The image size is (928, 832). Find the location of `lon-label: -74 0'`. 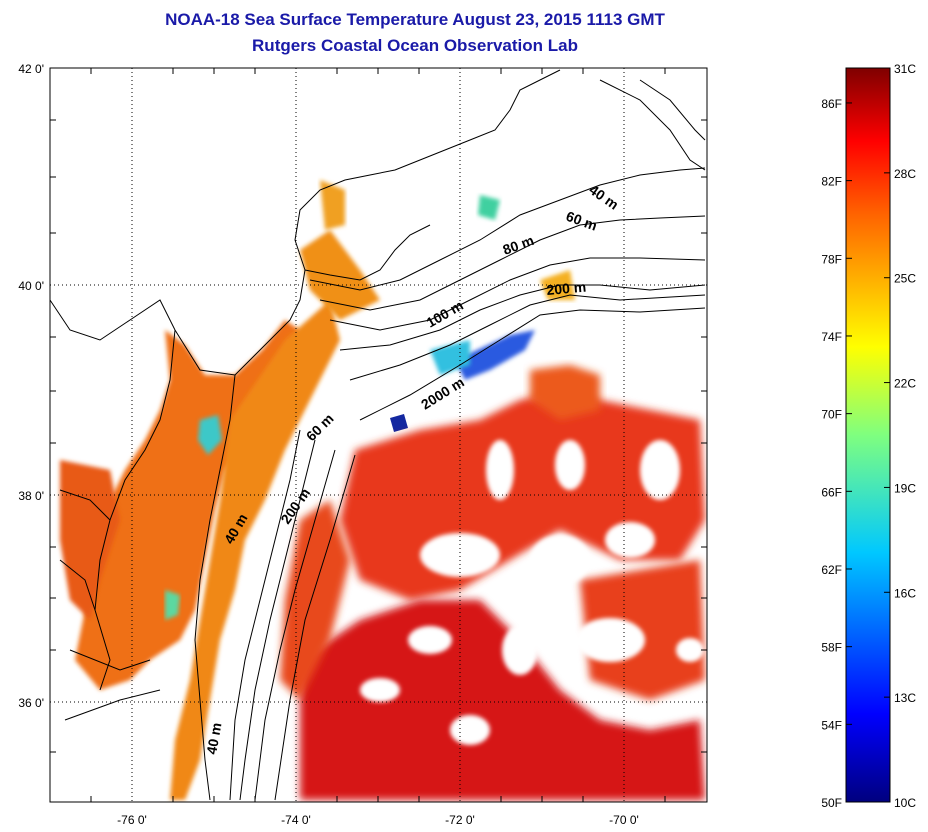

lon-label: -74 0' is located at coordinates (296, 820).